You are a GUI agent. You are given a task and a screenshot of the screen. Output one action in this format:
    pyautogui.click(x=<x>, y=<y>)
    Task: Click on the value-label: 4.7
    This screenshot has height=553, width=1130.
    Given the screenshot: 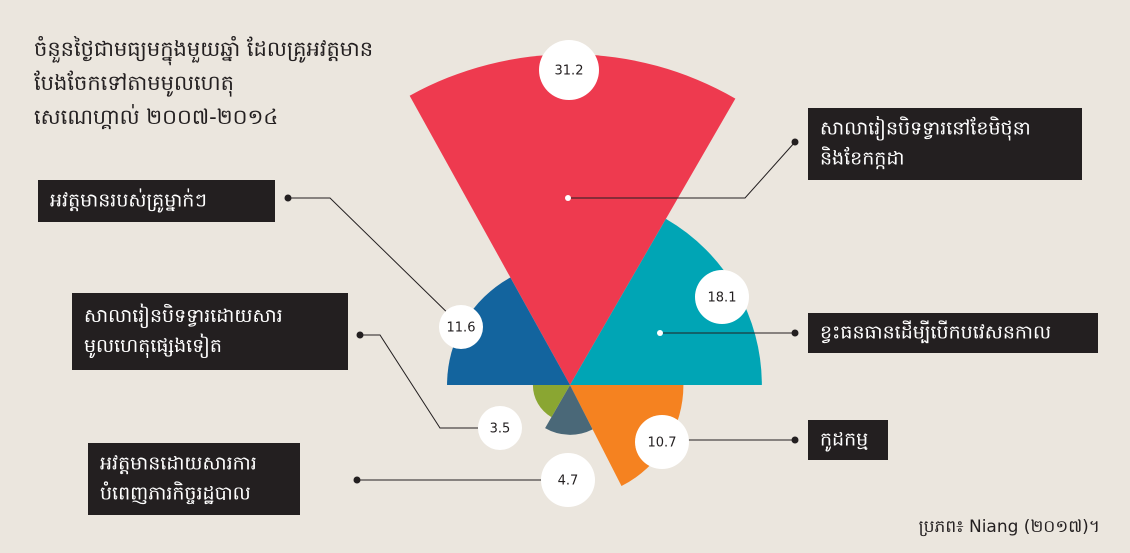 What is the action you would take?
    pyautogui.click(x=568, y=481)
    